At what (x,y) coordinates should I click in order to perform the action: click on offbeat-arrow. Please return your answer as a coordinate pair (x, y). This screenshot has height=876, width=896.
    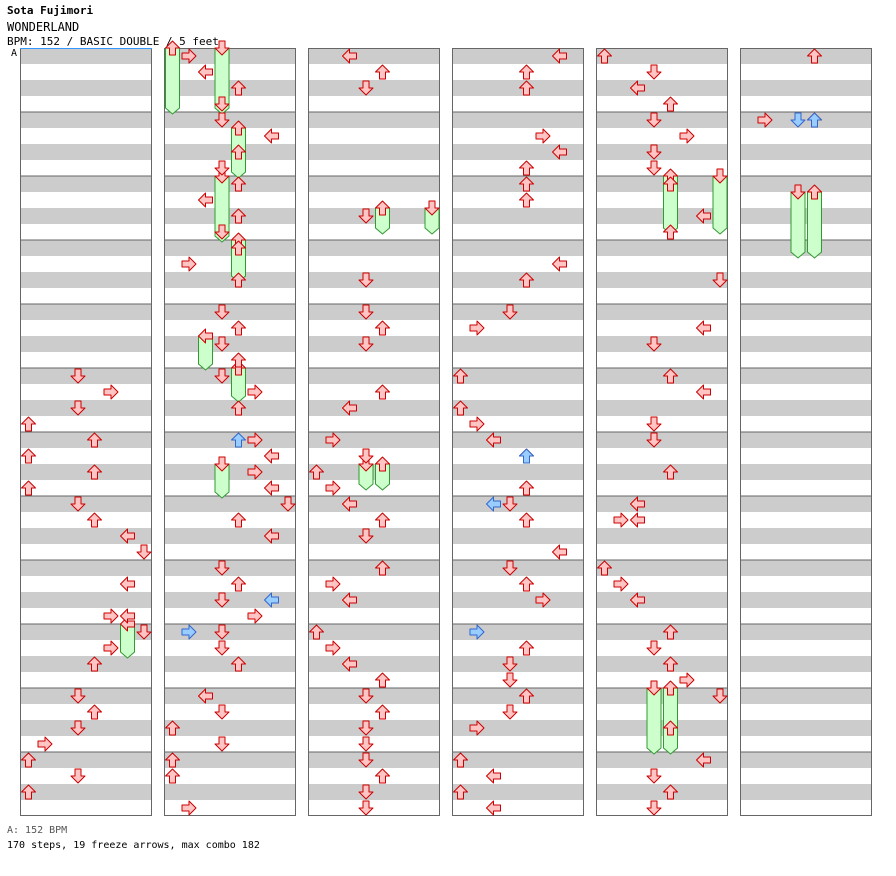
    Looking at the image, I should click on (189, 632).